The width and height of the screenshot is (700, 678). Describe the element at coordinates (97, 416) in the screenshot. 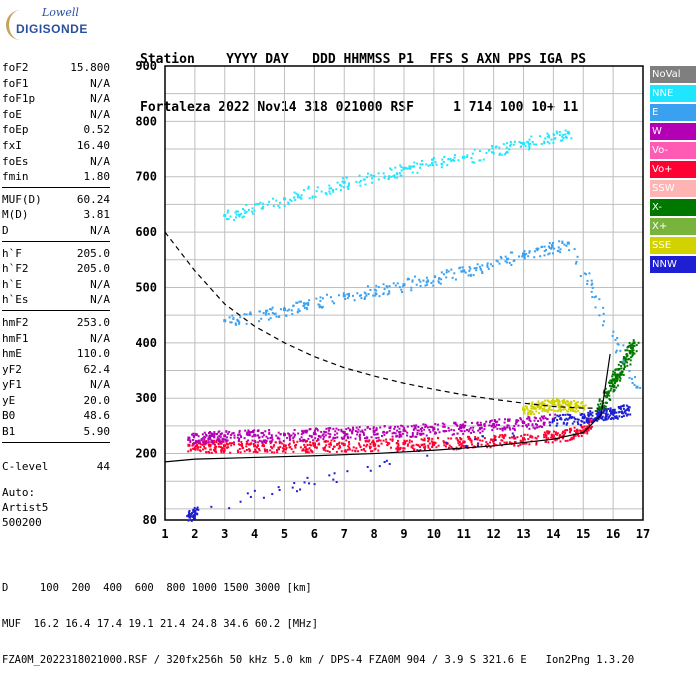

I see `param-value: 48.6` at that location.